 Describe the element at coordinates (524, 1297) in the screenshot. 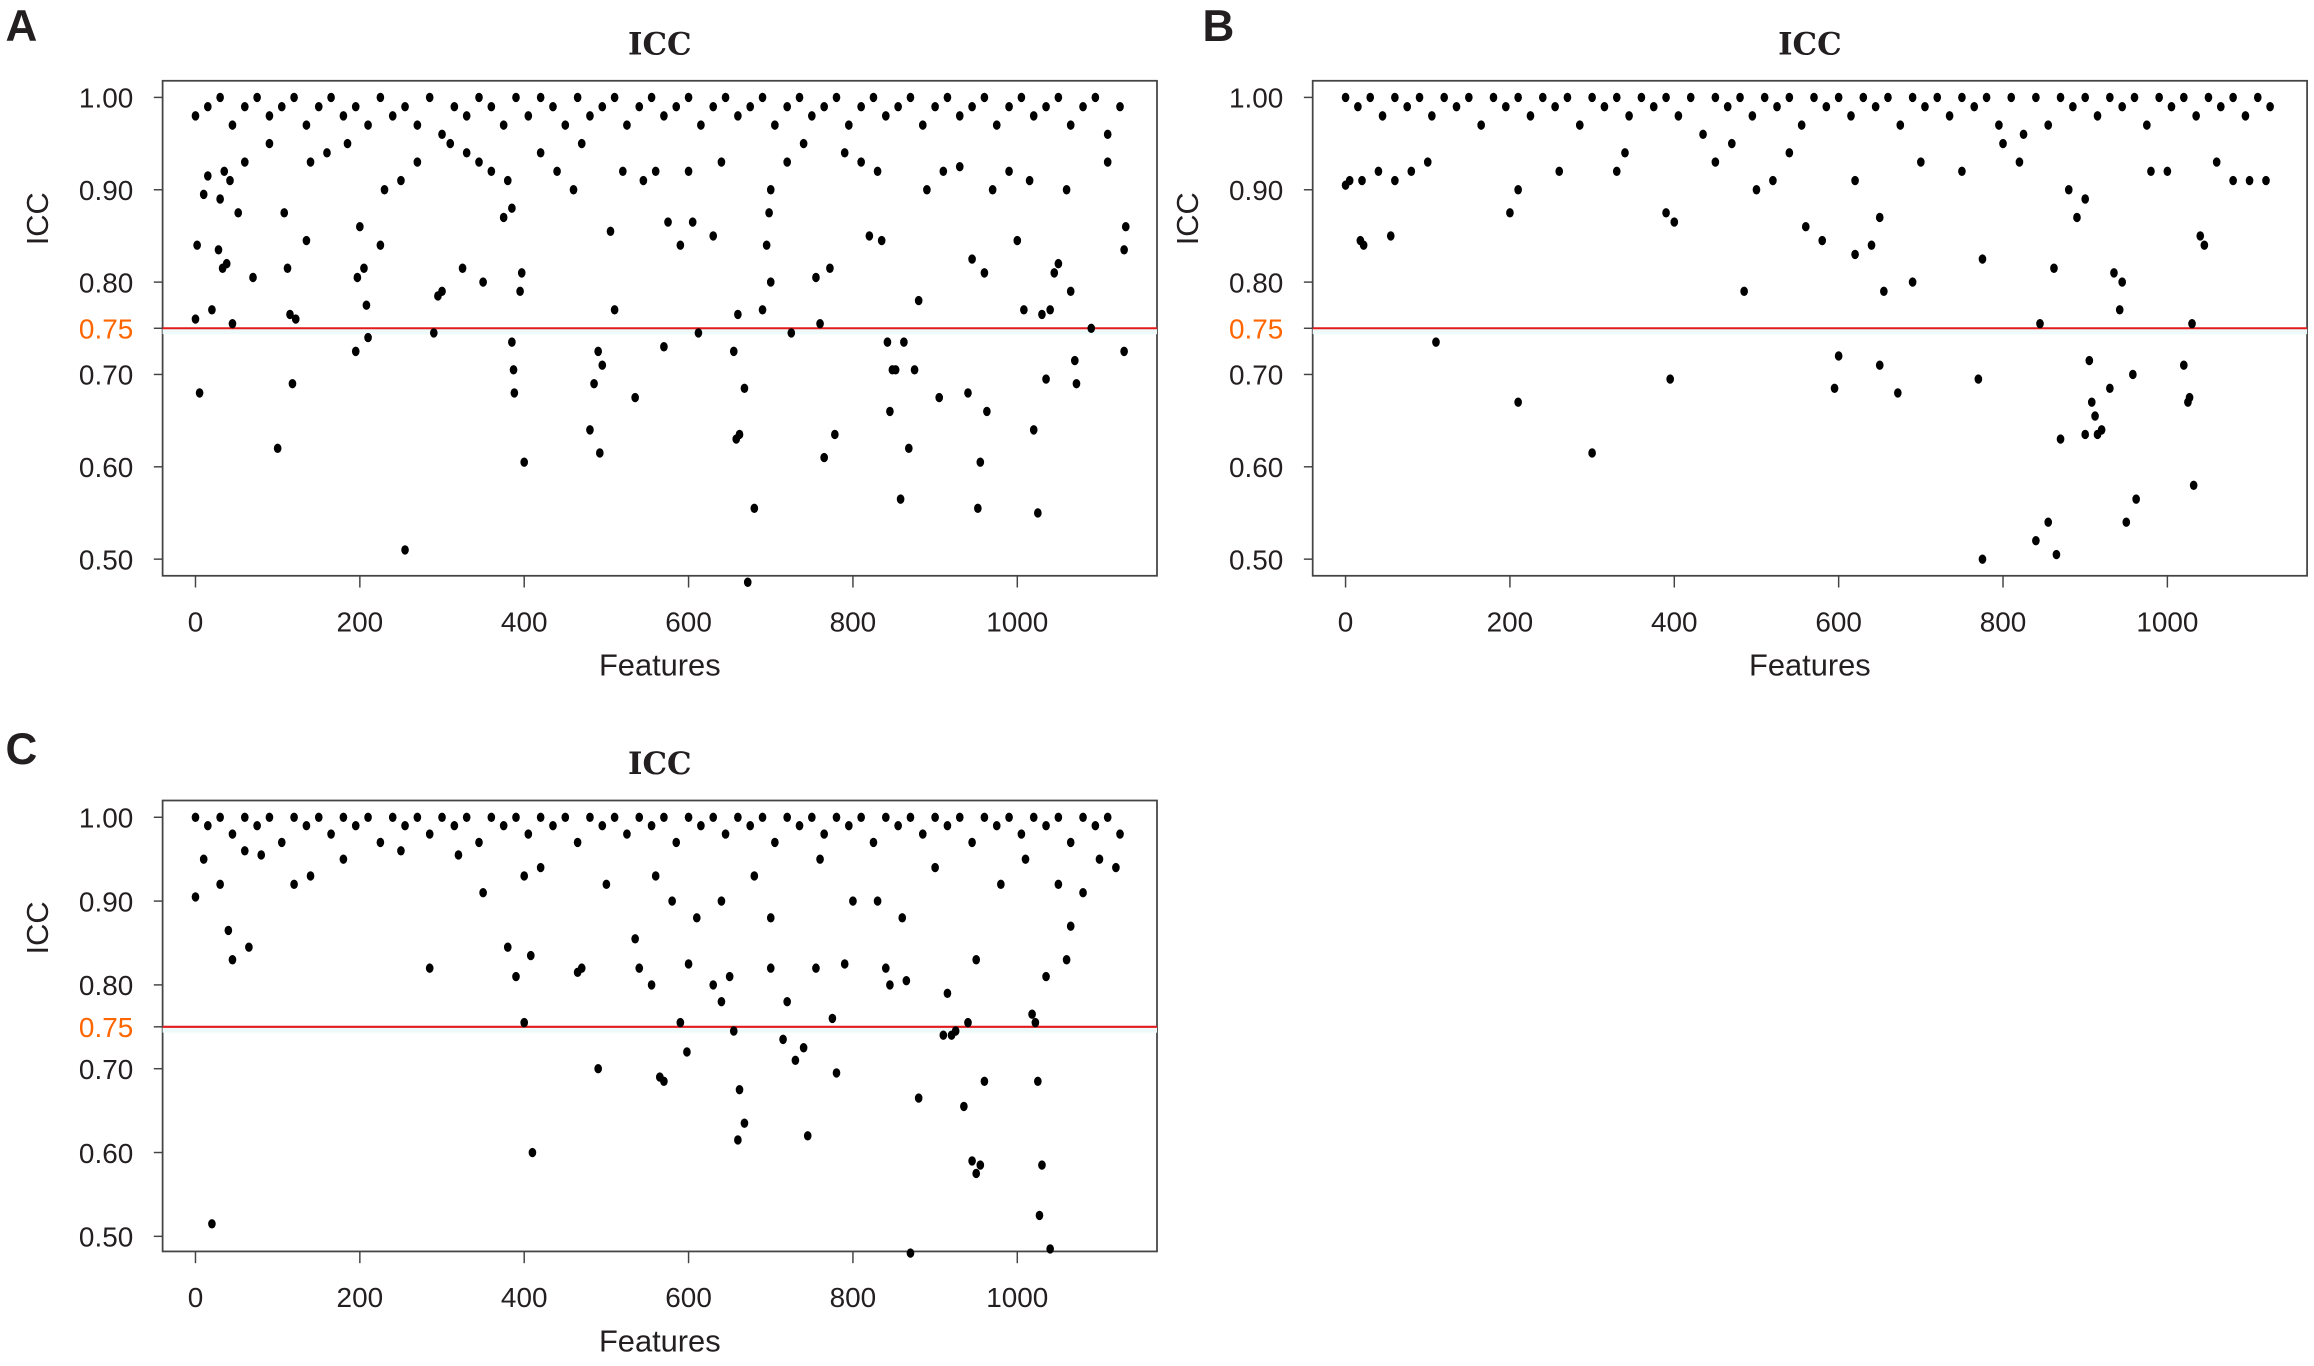

I see `x-tick-label: 400` at that location.